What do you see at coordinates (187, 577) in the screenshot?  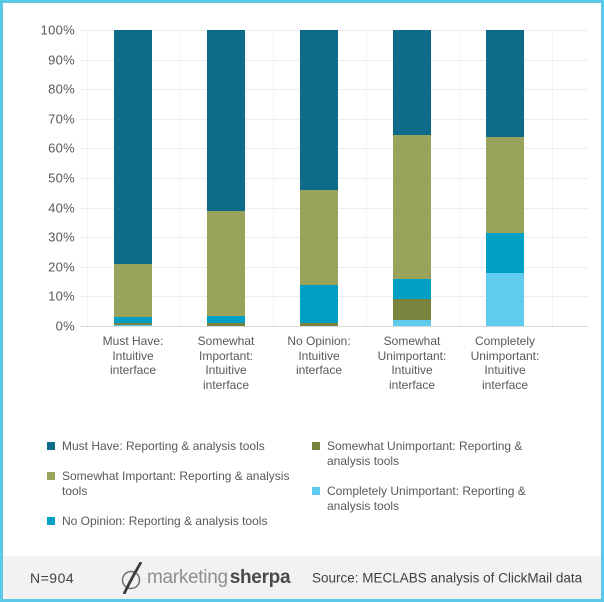 I see `logo-text-marketing: marketing` at bounding box center [187, 577].